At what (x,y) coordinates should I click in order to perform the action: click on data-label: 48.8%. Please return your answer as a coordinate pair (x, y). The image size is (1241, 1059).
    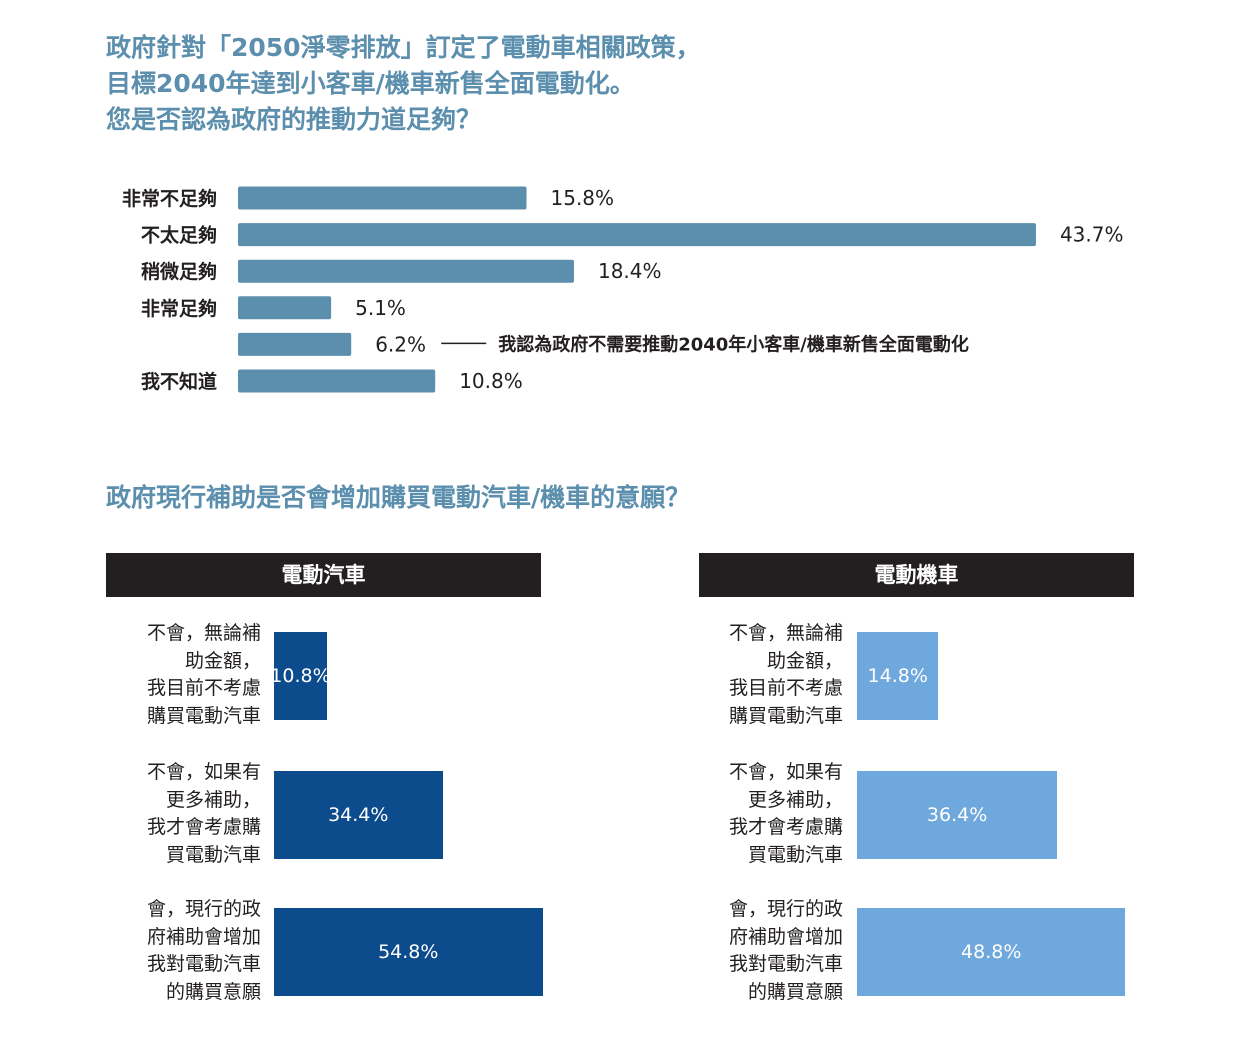
    Looking at the image, I should click on (991, 952).